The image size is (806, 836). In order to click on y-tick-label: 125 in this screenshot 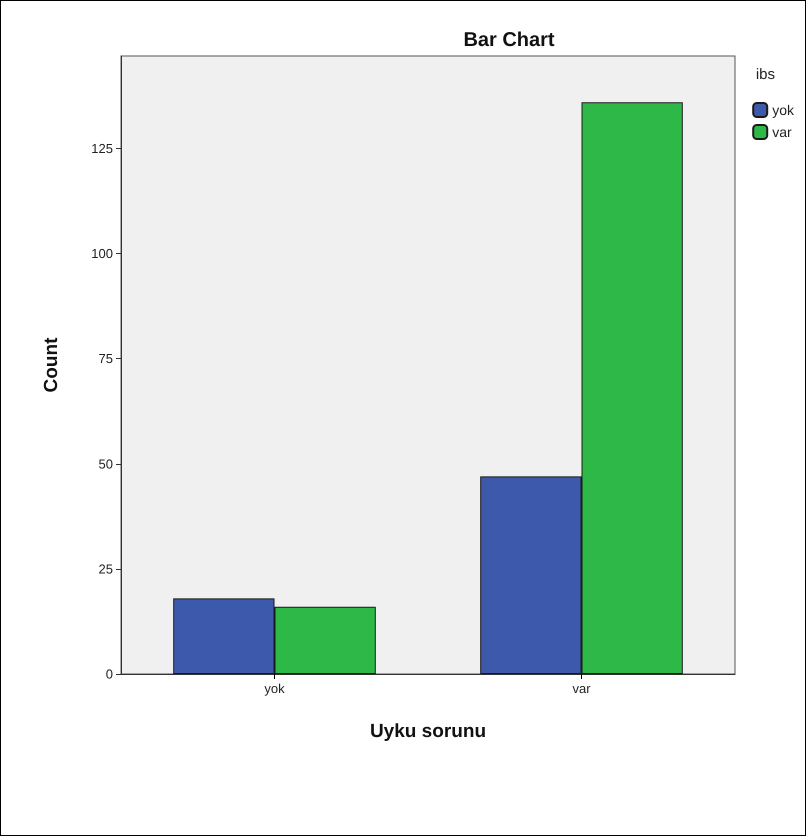, I will do `click(102, 148)`.